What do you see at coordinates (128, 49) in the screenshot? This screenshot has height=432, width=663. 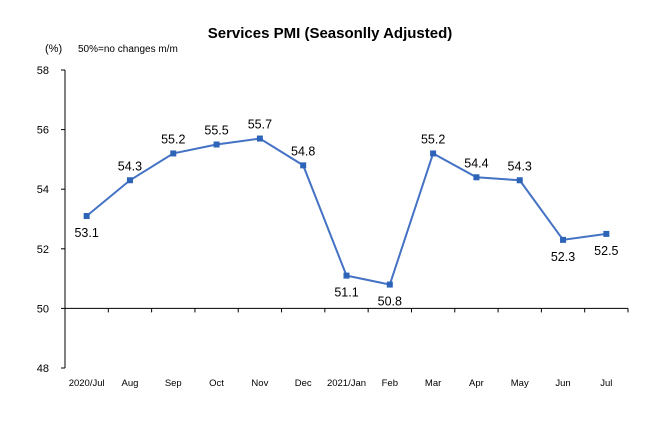 I see `chart-note: 50%=no changes m/m` at bounding box center [128, 49].